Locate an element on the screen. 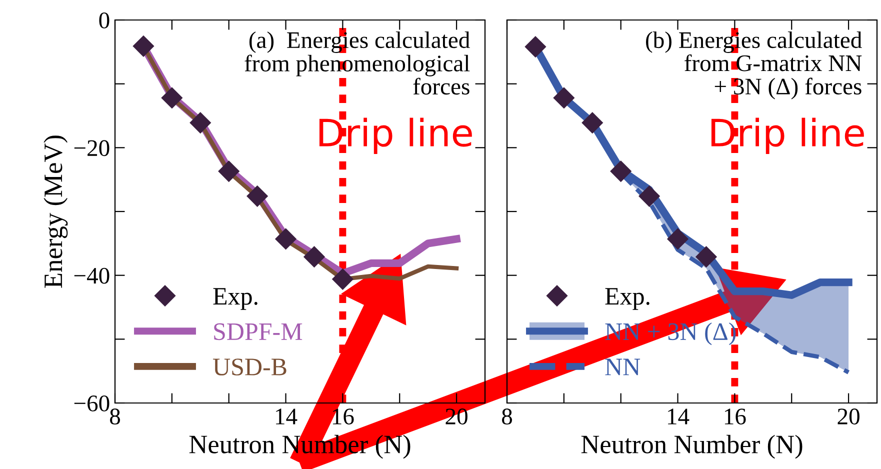 This screenshot has height=469, width=881. annotation: (a) Energies calculated from phenomenological forces is located at coordinates (357, 63).